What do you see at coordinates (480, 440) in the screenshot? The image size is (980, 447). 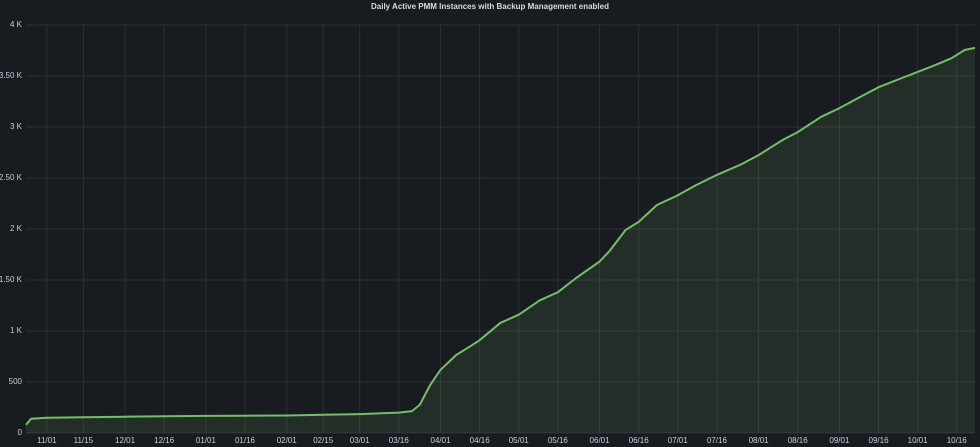 I see `x-tick-label: 04/16` at bounding box center [480, 440].